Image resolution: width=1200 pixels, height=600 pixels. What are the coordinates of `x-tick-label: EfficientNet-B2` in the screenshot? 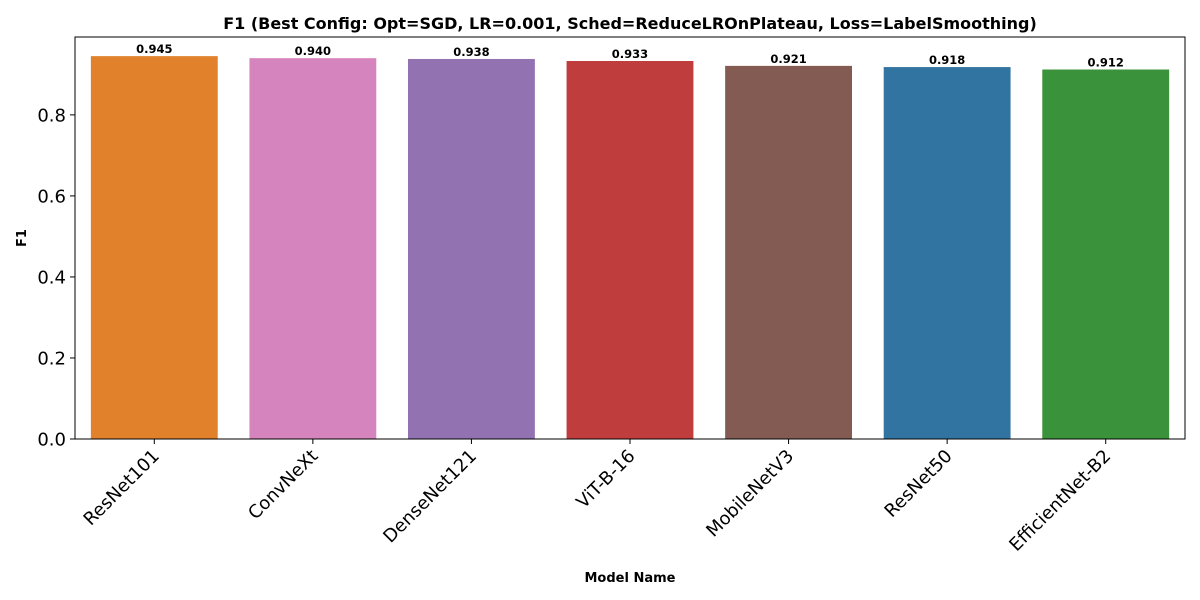 It's located at (1060, 501).